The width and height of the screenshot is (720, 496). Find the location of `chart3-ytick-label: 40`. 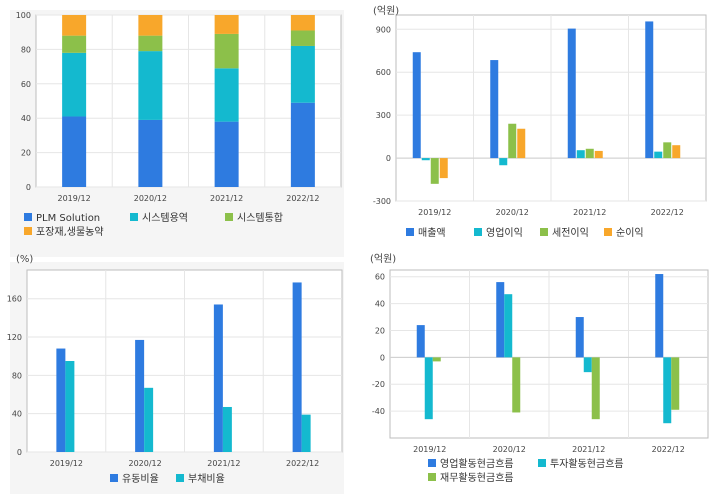

chart3-ytick-label: 40 is located at coordinates (17, 414).